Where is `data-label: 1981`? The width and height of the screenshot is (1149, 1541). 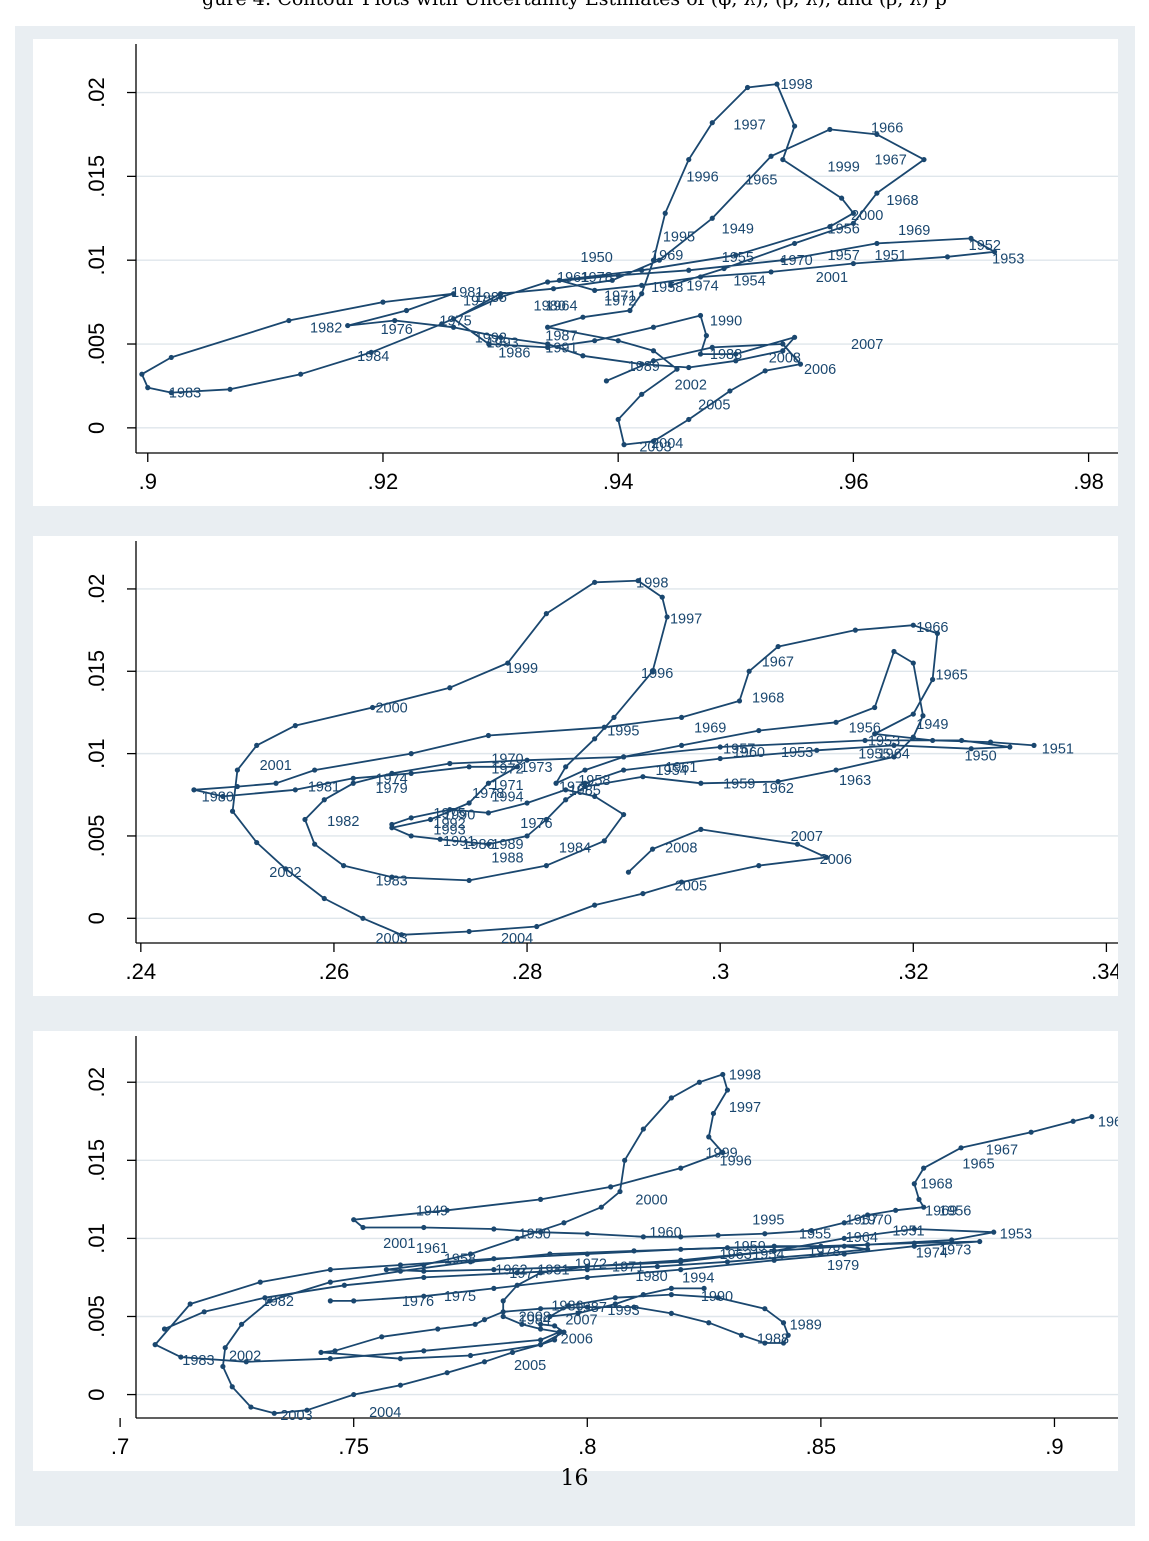 data-label: 1981 is located at coordinates (467, 293).